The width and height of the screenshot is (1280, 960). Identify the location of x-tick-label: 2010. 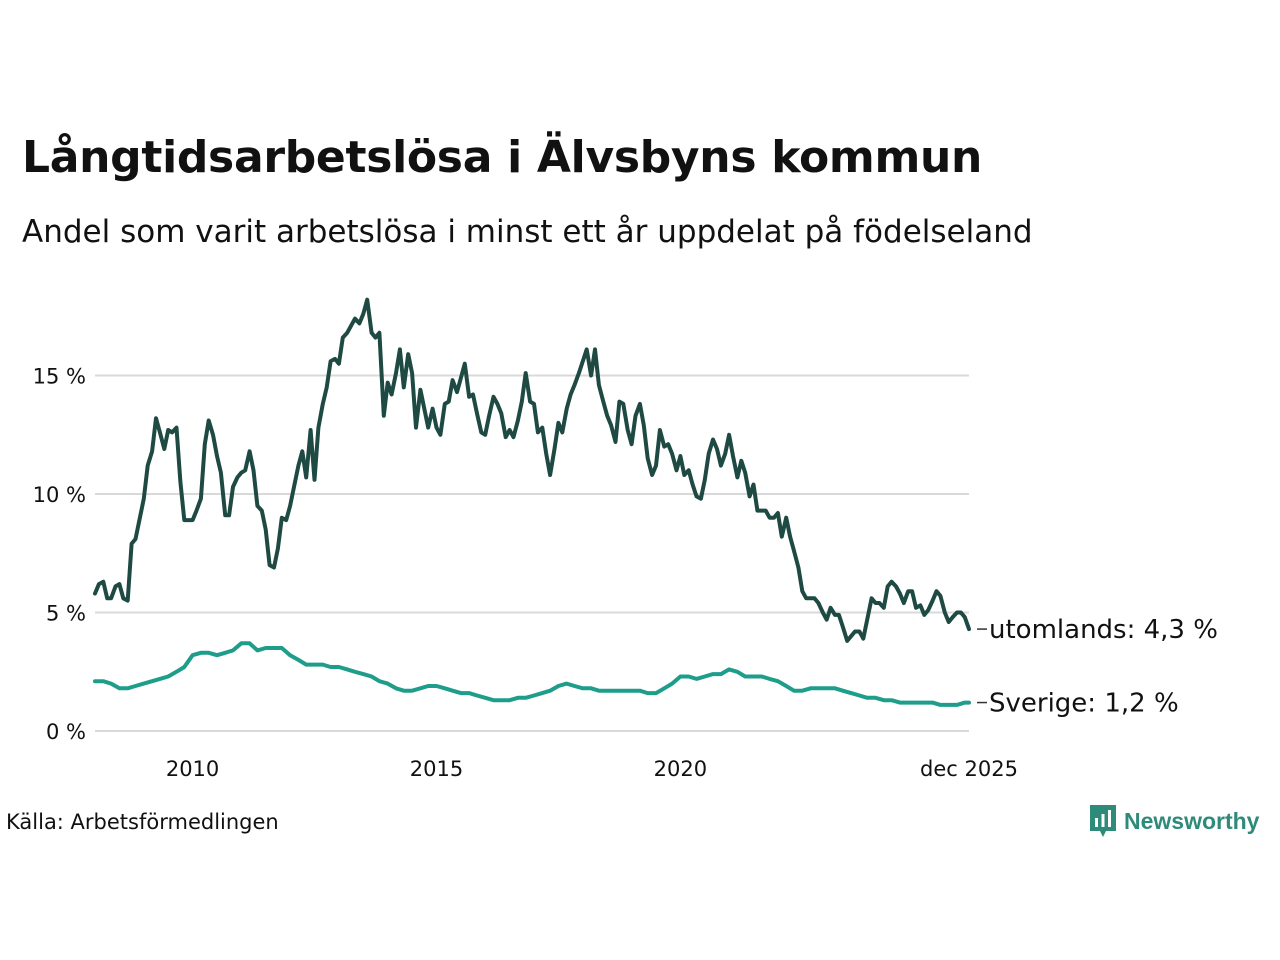
(192, 769).